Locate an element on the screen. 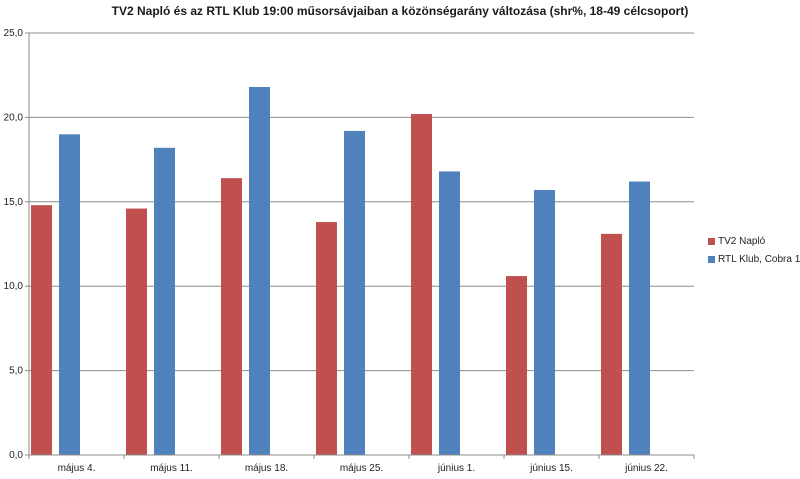 The height and width of the screenshot is (479, 800). y-tick-label: 15,0 is located at coordinates (14, 202).